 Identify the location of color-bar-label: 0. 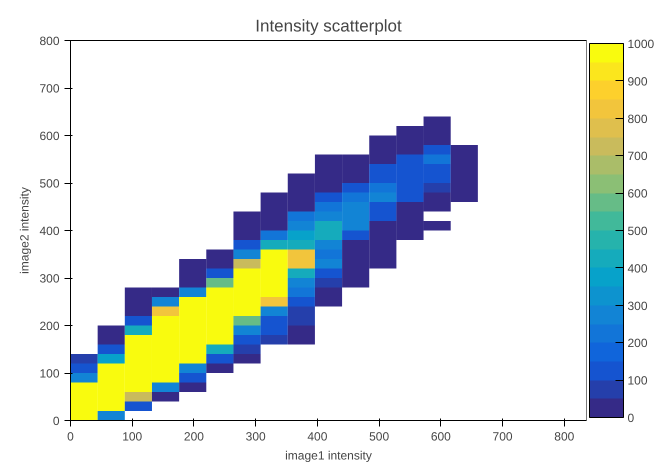
(631, 418).